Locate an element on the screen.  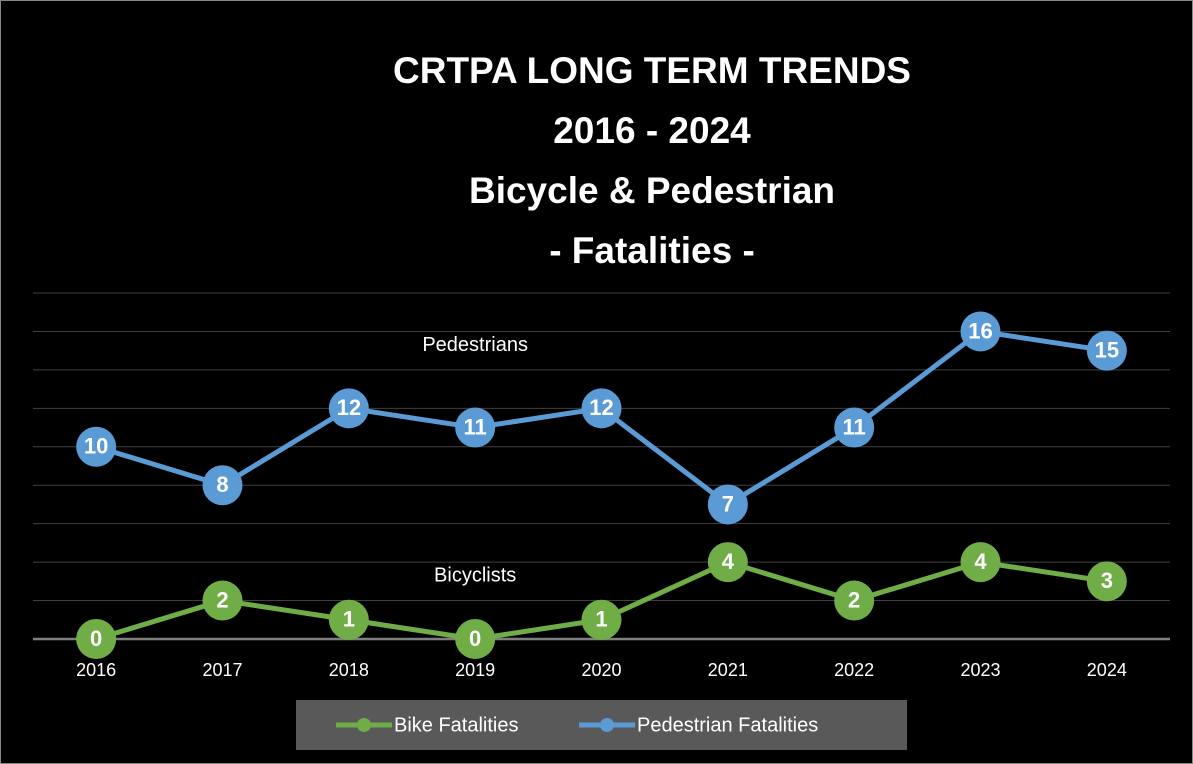
x-tick-label: 2021 is located at coordinates (728, 670).